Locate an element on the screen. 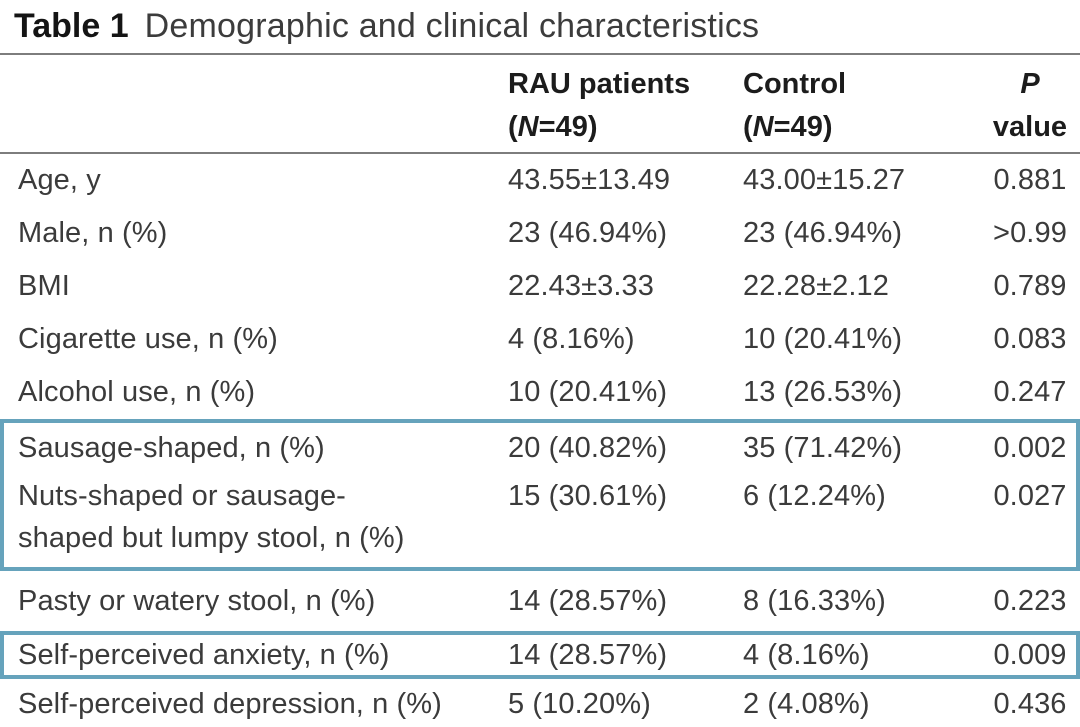 The image size is (1080, 727). row-label: Sausage-shaped, n (%) is located at coordinates (171, 447).